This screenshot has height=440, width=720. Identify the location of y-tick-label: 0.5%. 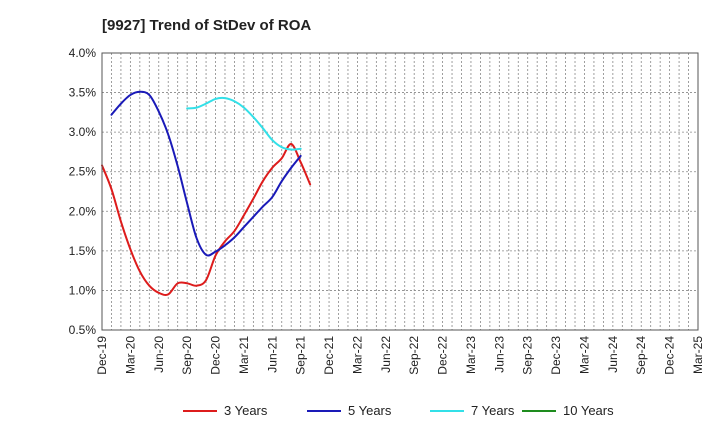
(83, 330).